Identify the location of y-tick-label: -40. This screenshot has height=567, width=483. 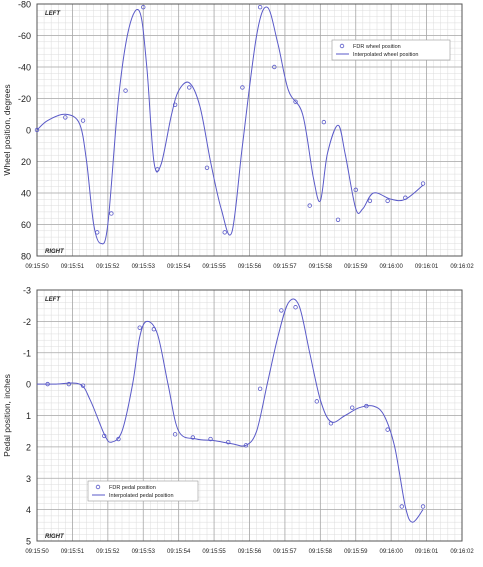
(24, 68).